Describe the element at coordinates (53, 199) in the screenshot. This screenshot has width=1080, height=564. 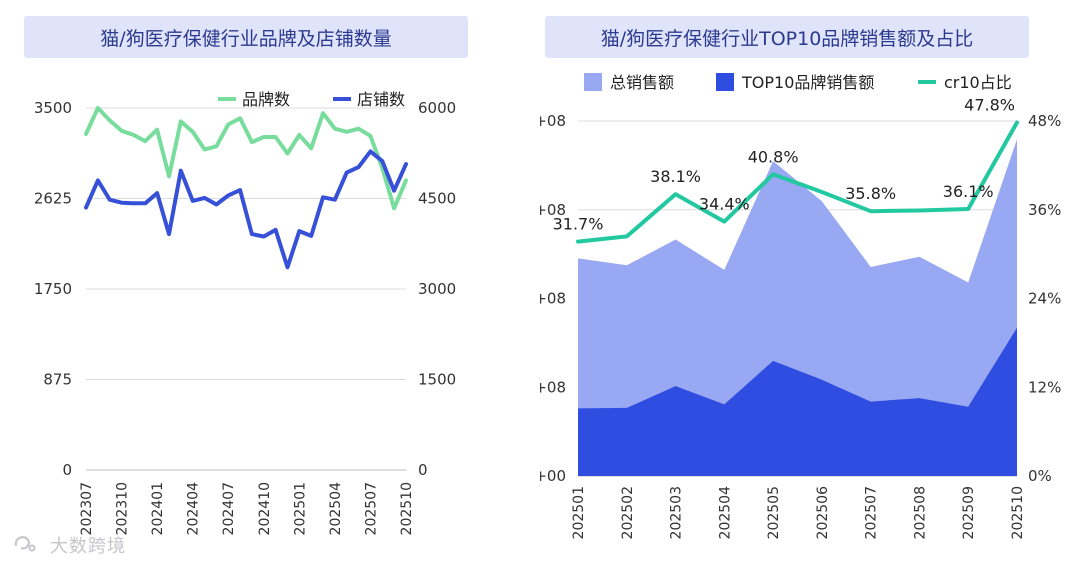
I see `y-left-tick-label: 2625` at that location.